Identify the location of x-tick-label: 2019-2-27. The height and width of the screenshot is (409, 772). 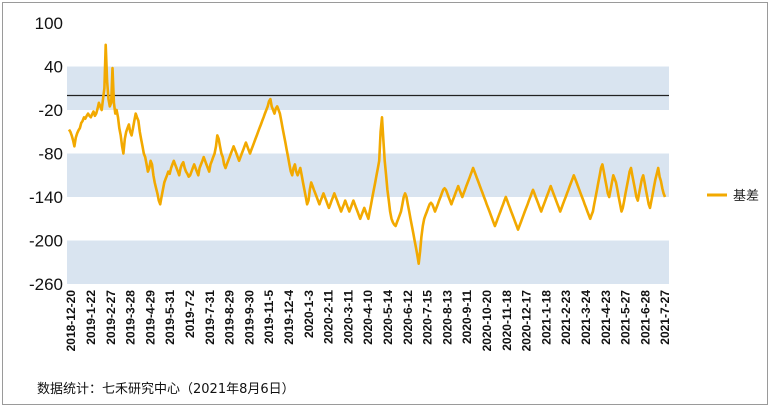
(111, 317).